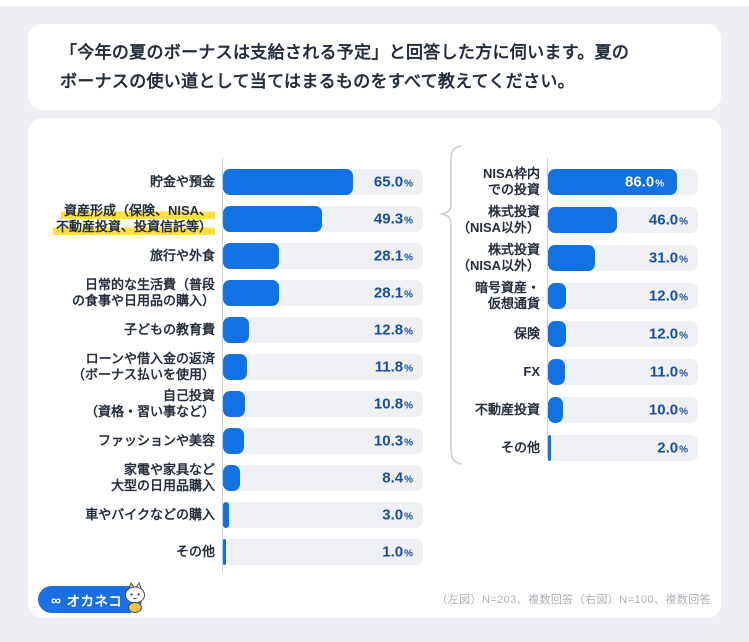 This screenshot has width=749, height=642. What do you see at coordinates (393, 181) in the screenshot?
I see `bar-value: 65.0%` at bounding box center [393, 181].